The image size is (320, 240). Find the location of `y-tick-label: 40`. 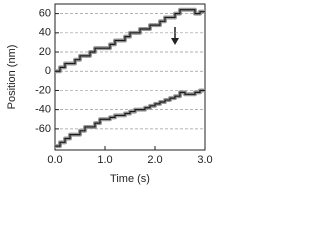

y-tick-label: 40 is located at coordinates (45, 33).